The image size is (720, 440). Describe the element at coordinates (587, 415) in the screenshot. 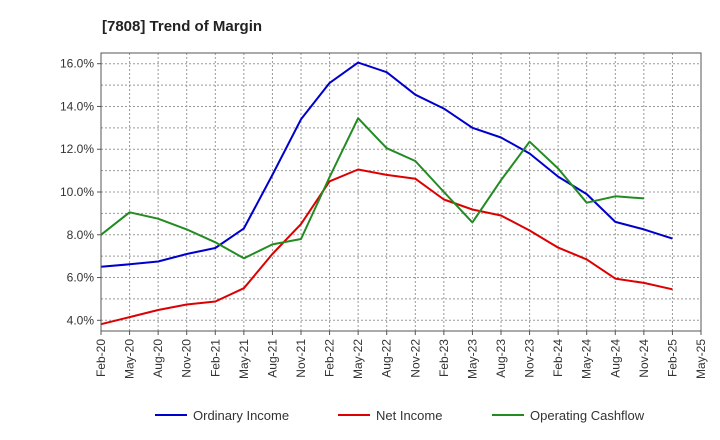

I see `legend-label-2: Operating Cashflow` at that location.